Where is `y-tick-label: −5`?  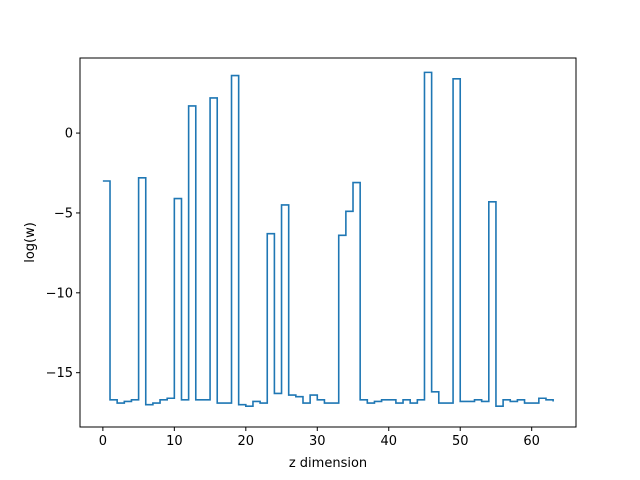 y-tick-label: −5 is located at coordinates (63, 213).